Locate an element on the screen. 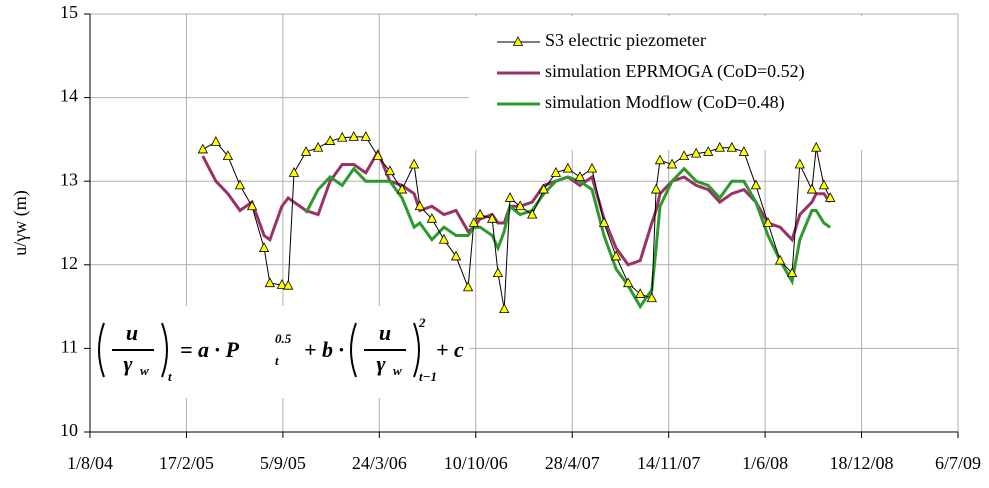  x-tick-label: 28/4/07 is located at coordinates (572, 463).